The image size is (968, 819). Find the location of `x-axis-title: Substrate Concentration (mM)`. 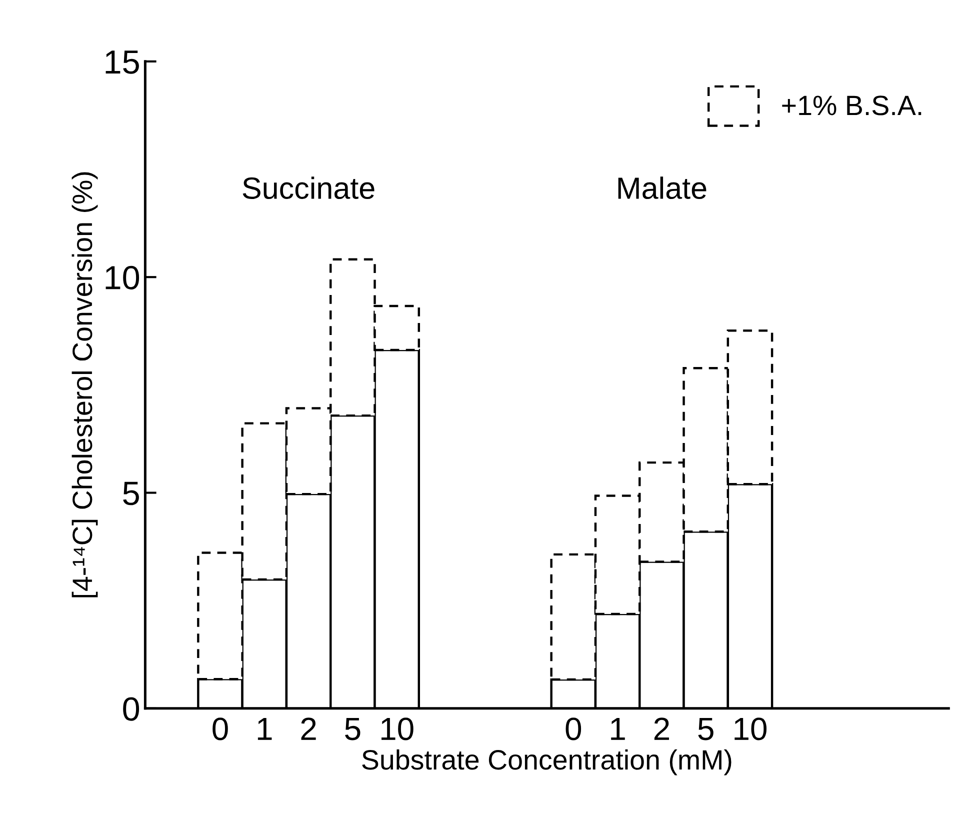

x-axis-title: Substrate Concentration (mM) is located at coordinates (547, 762).